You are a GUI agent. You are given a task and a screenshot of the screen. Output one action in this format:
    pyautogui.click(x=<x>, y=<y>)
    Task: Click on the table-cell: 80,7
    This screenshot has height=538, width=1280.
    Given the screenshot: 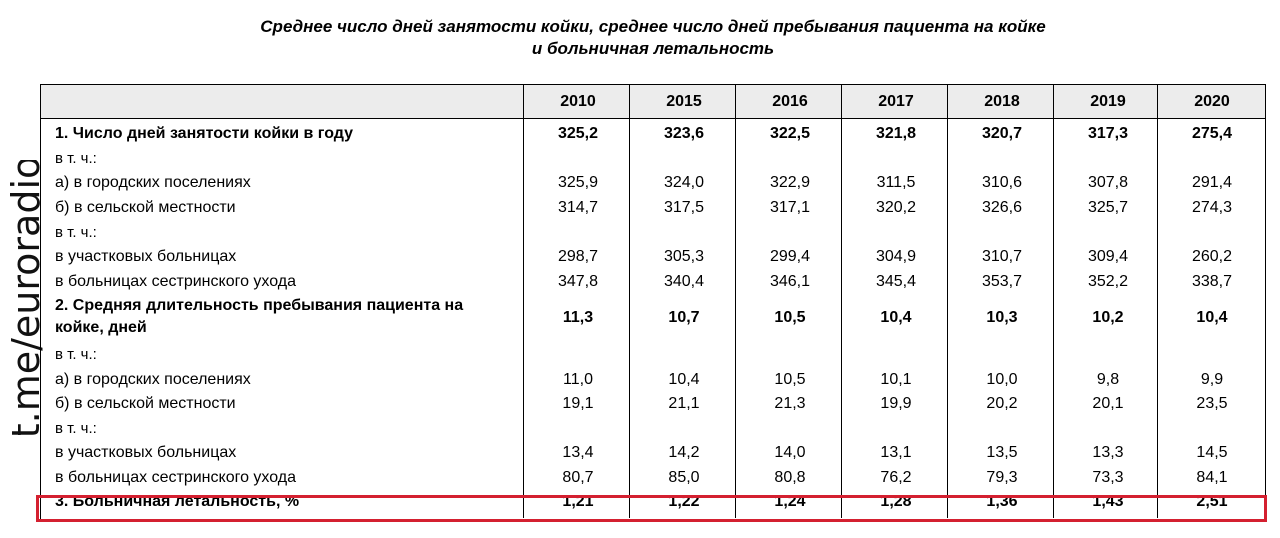 What is the action you would take?
    pyautogui.click(x=578, y=477)
    